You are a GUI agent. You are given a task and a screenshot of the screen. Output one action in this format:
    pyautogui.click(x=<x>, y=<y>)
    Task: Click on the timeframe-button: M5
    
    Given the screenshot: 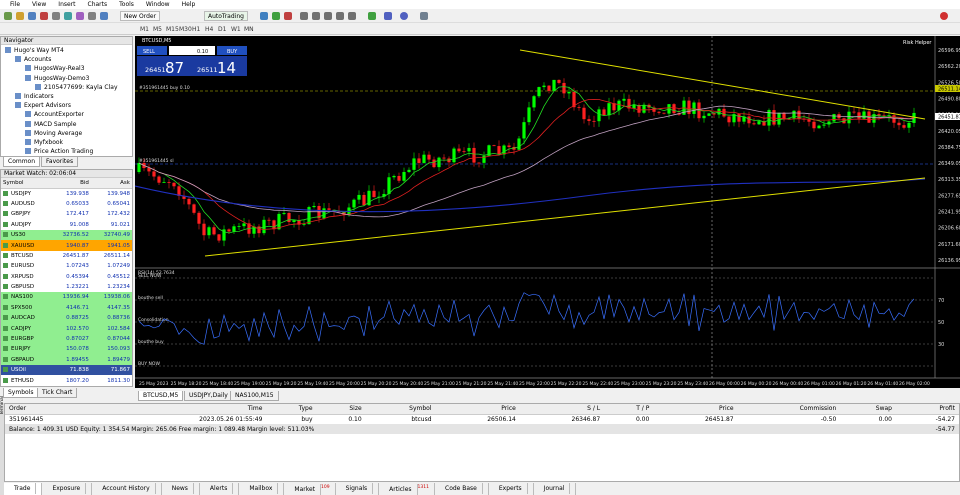 What is the action you would take?
    pyautogui.click(x=157, y=29)
    